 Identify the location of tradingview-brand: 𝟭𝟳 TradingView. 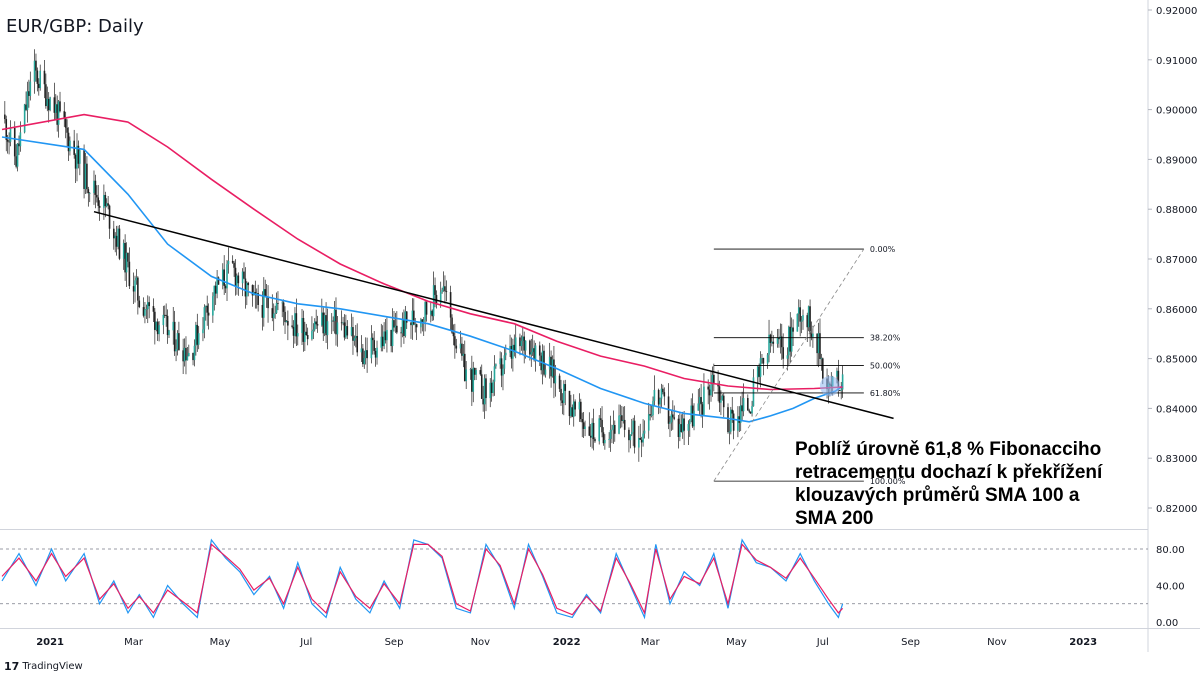
(43, 666).